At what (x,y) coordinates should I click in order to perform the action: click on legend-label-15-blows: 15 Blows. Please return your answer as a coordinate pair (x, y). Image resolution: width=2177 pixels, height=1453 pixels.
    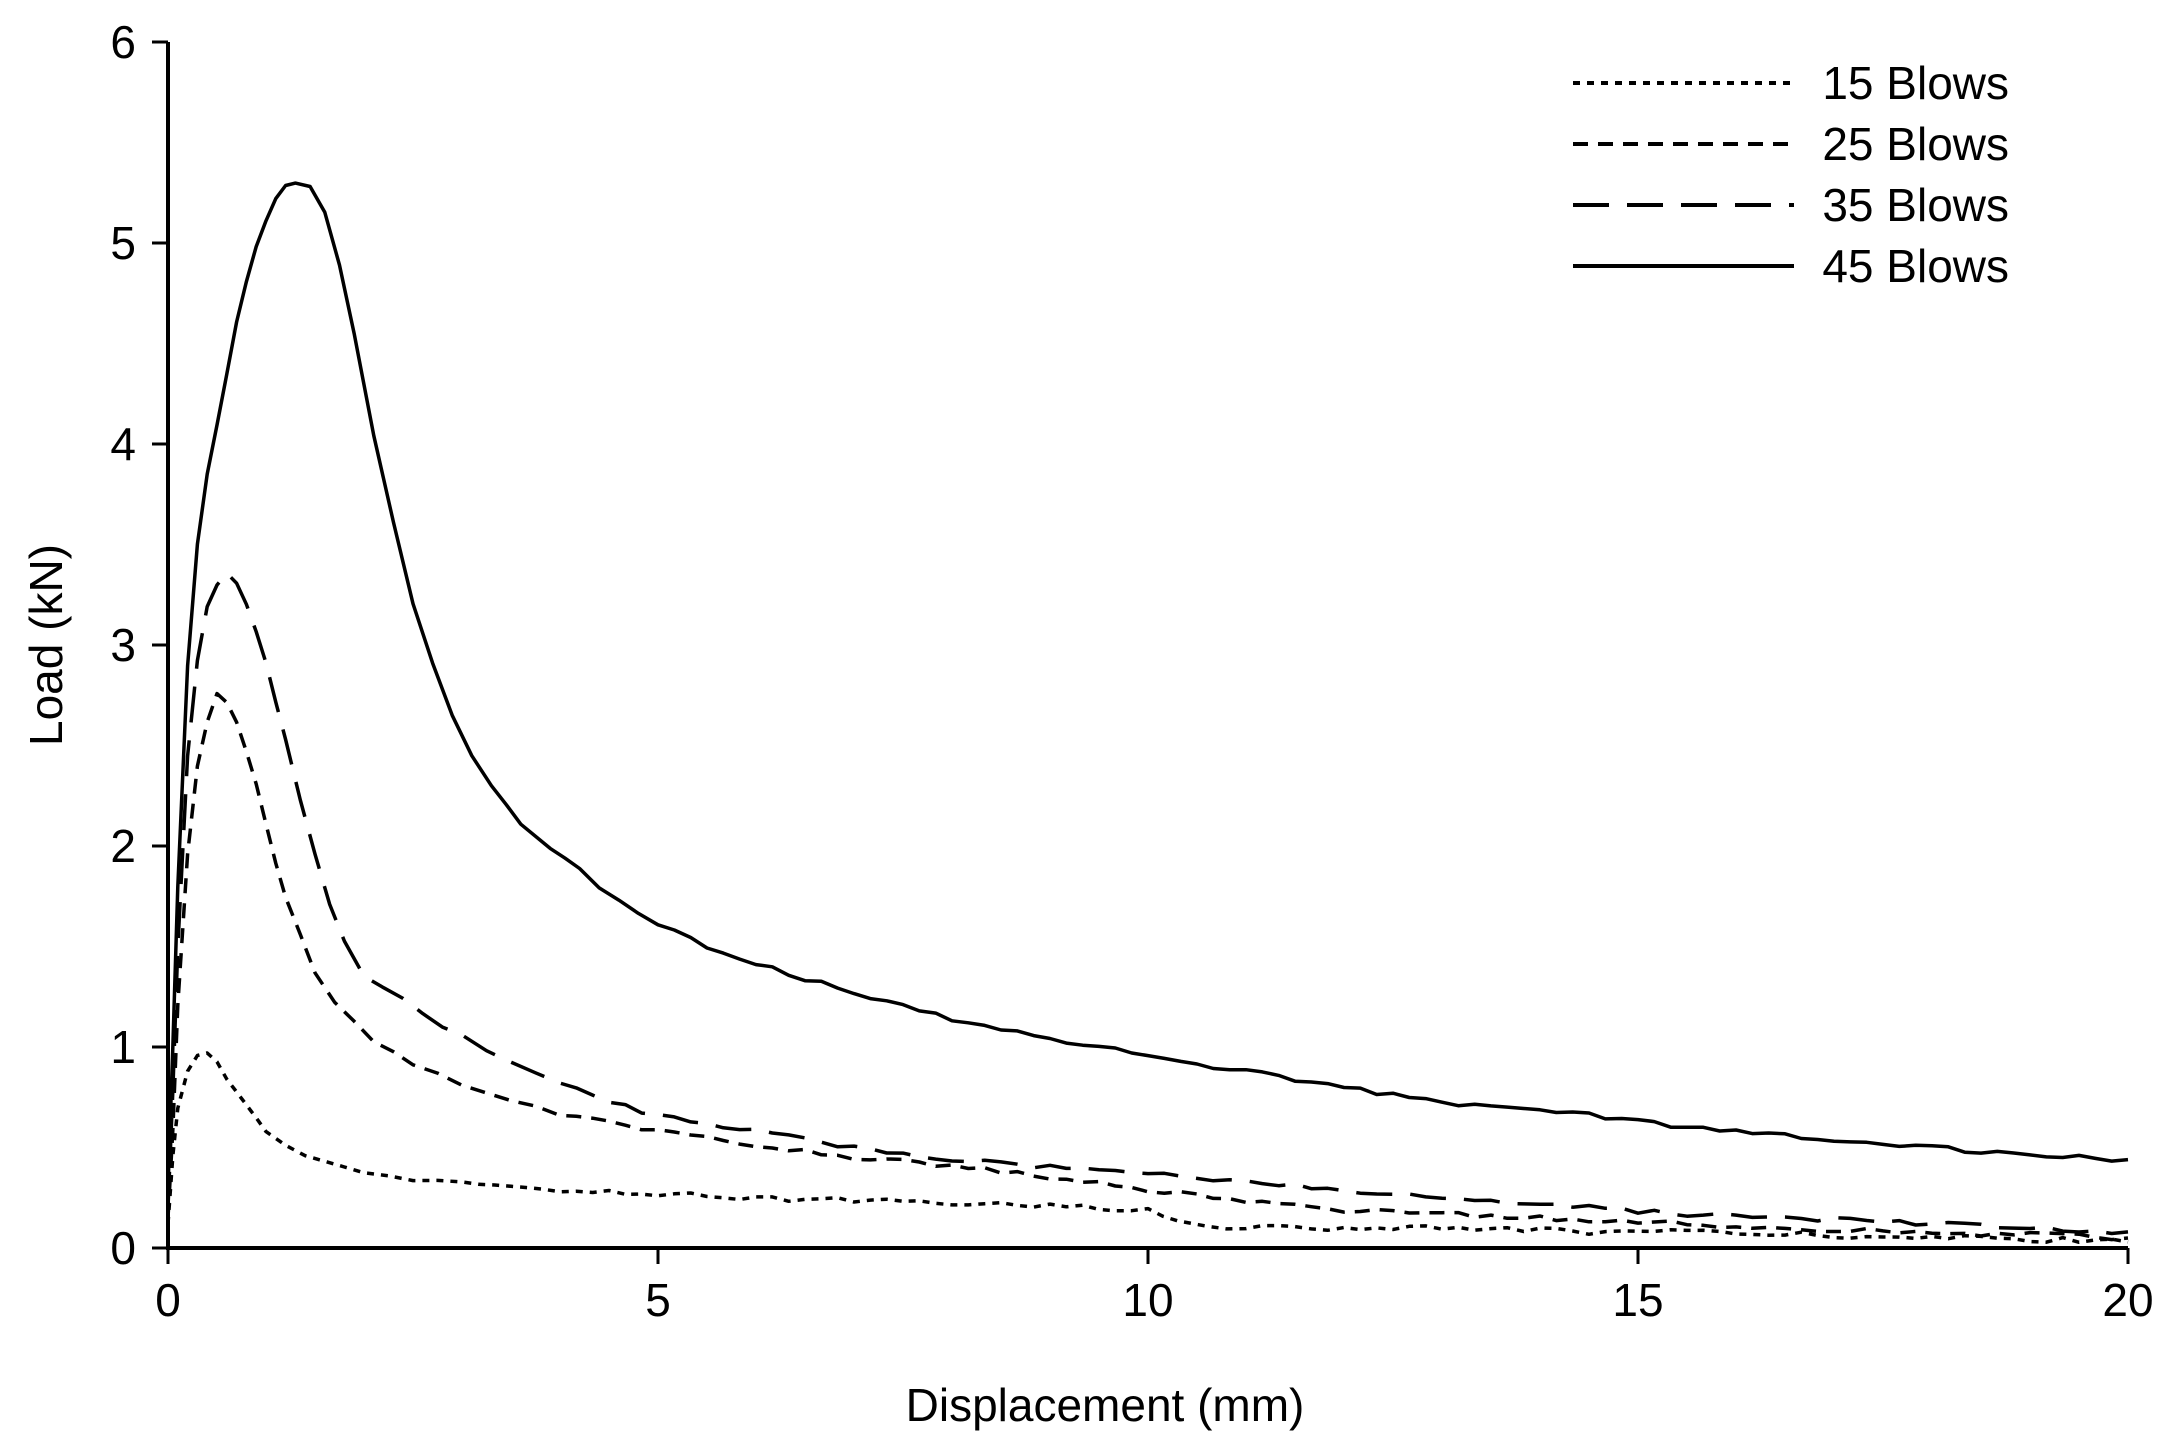
    Looking at the image, I should click on (1915, 82).